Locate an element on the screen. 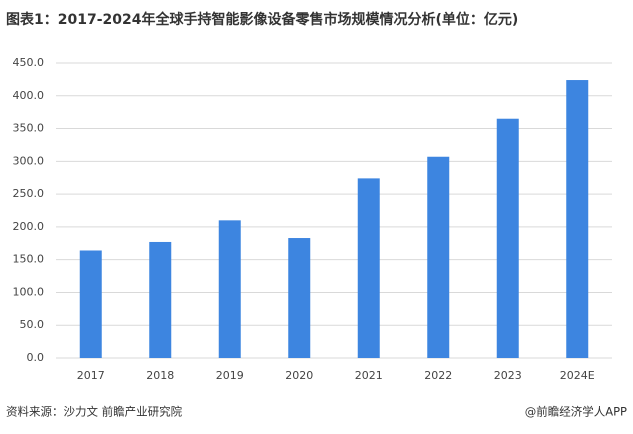  x-tick-label: 2022 is located at coordinates (438, 375).